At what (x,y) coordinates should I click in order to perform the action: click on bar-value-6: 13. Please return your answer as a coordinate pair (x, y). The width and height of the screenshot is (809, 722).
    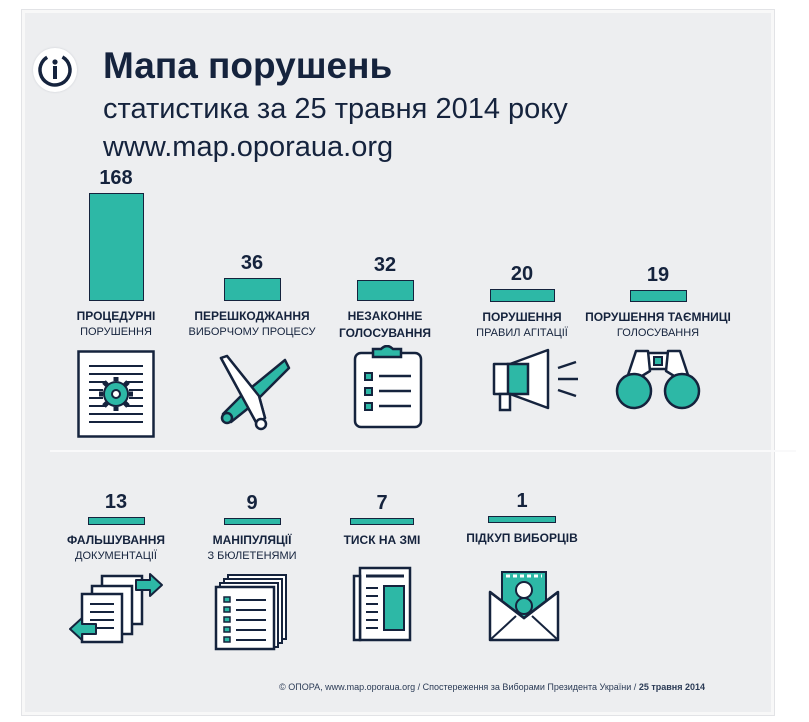
    Looking at the image, I should click on (116, 502).